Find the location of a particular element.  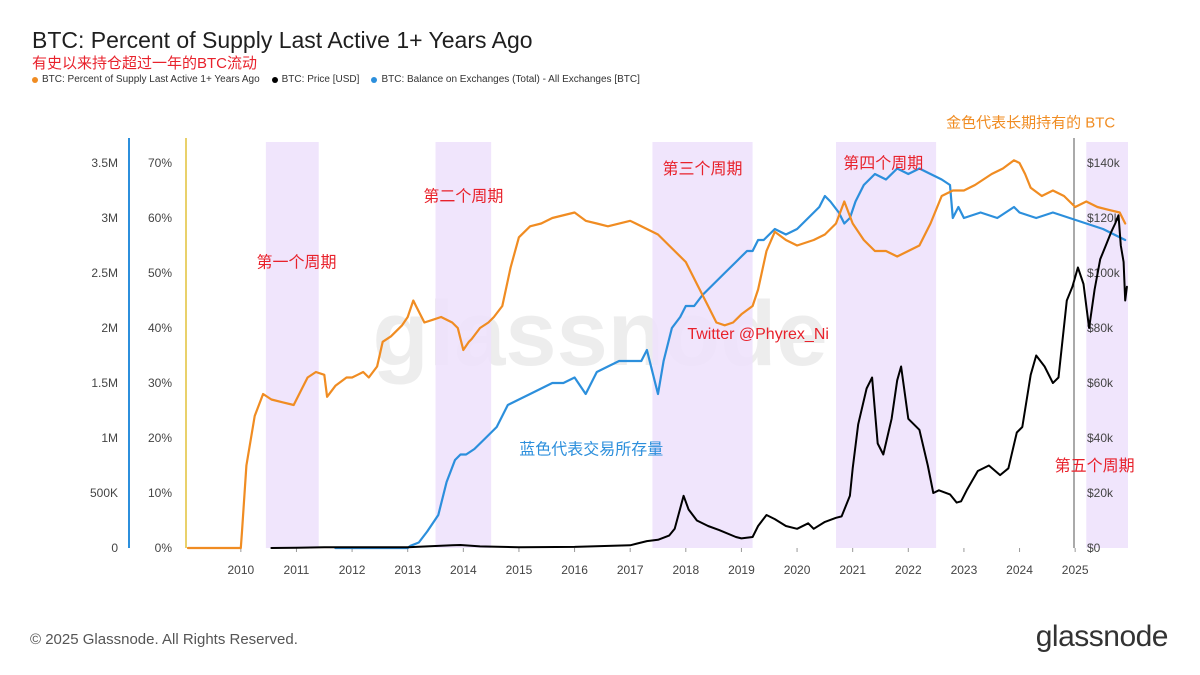

legend-label-price: BTC: Price [USD] is located at coordinates (320, 79).